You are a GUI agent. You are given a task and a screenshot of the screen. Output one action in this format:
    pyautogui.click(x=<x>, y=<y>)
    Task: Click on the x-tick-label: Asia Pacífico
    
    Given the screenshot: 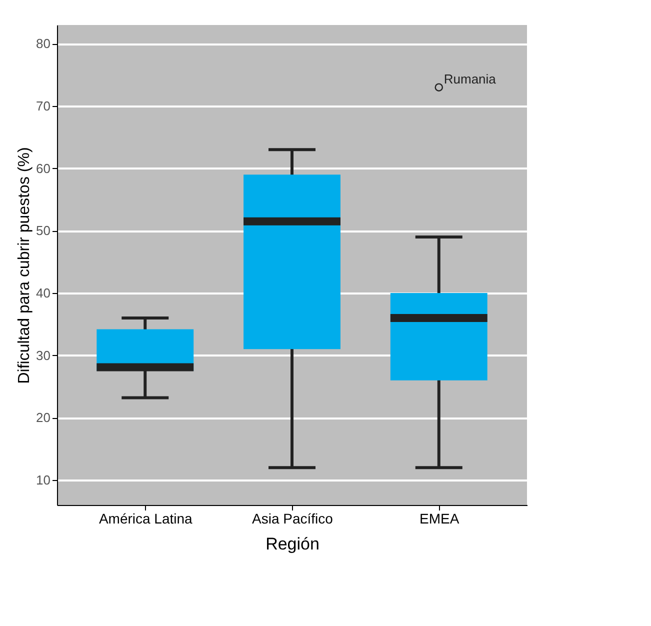 What is the action you would take?
    pyautogui.click(x=293, y=518)
    